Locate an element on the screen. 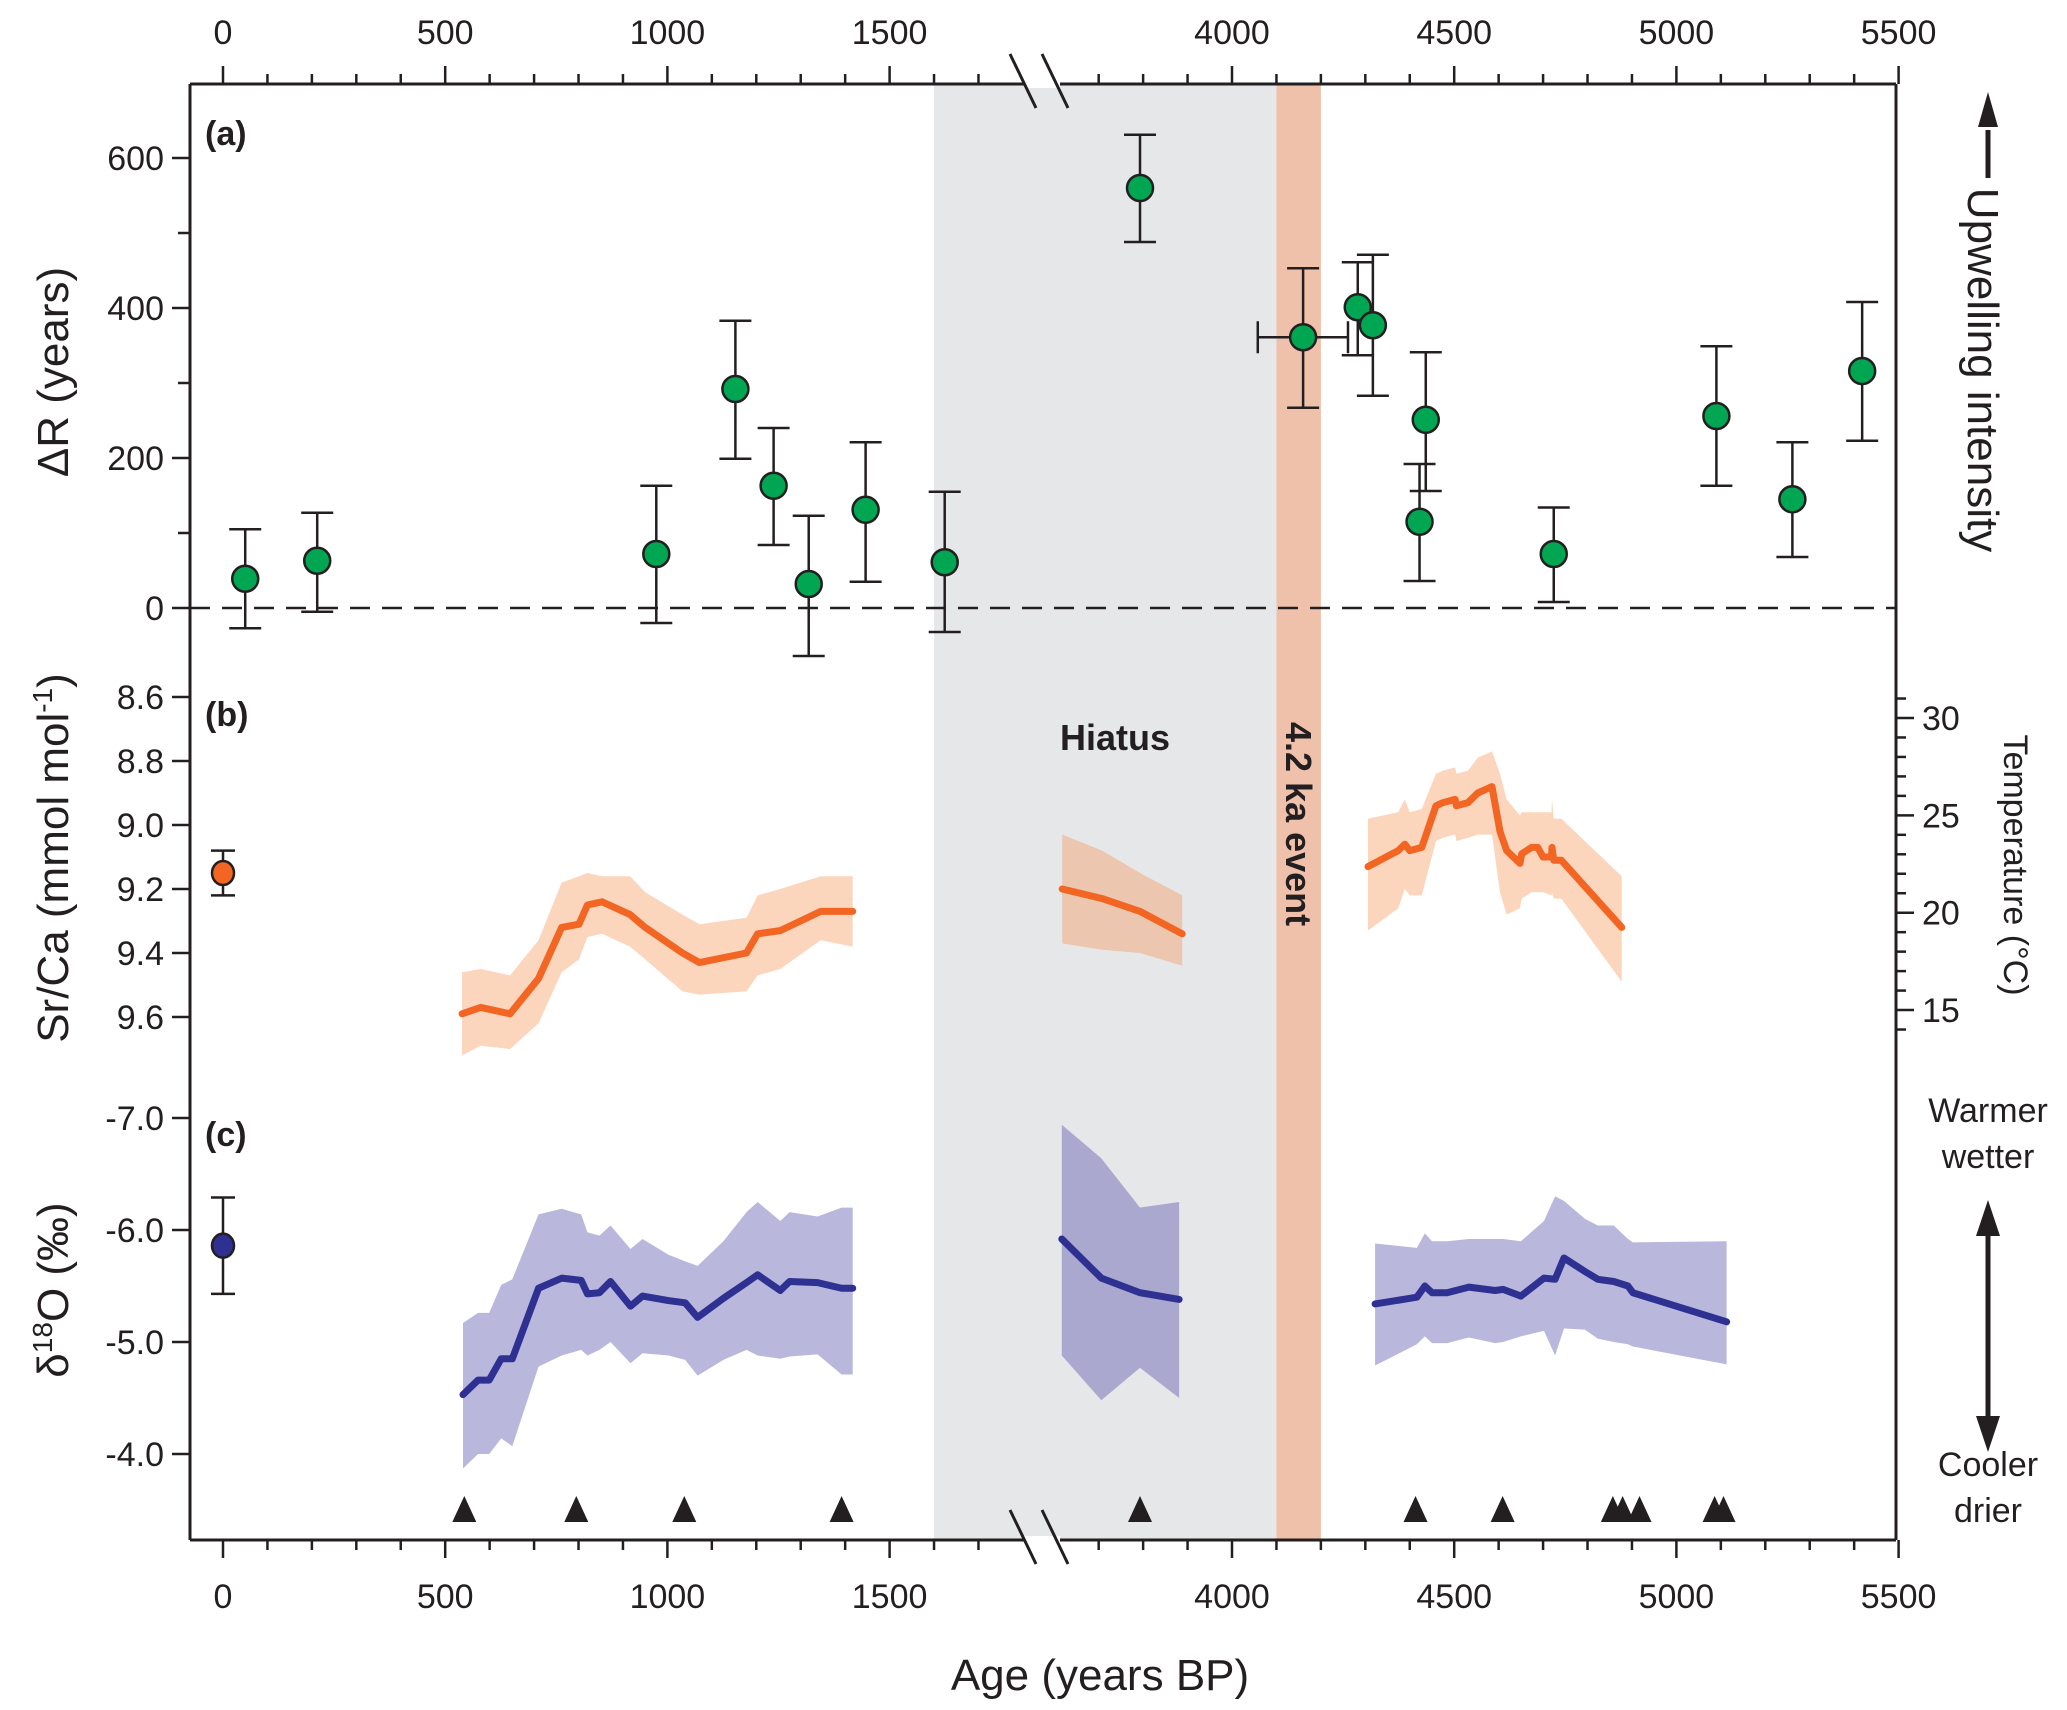 Image resolution: width=2067 pixels, height=1710 pixels. y-axis-title-c: δ18O (‰) is located at coordinates (52, 1289).